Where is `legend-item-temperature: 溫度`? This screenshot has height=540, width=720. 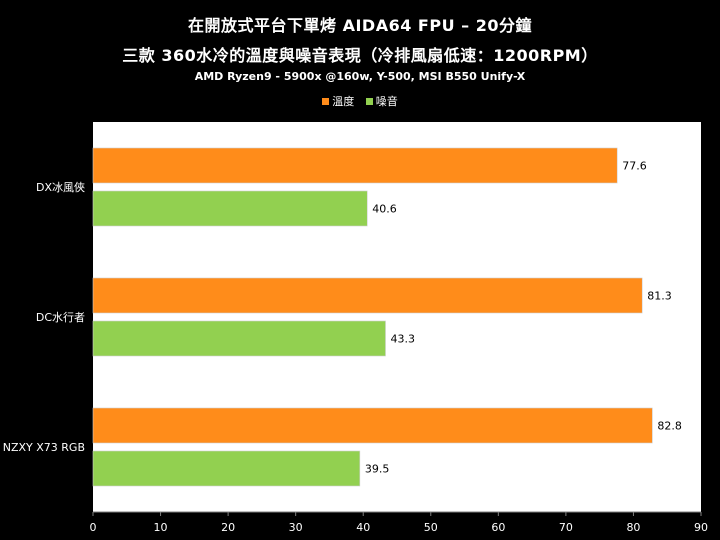
legend-item-temperature: 溫度 is located at coordinates (338, 101).